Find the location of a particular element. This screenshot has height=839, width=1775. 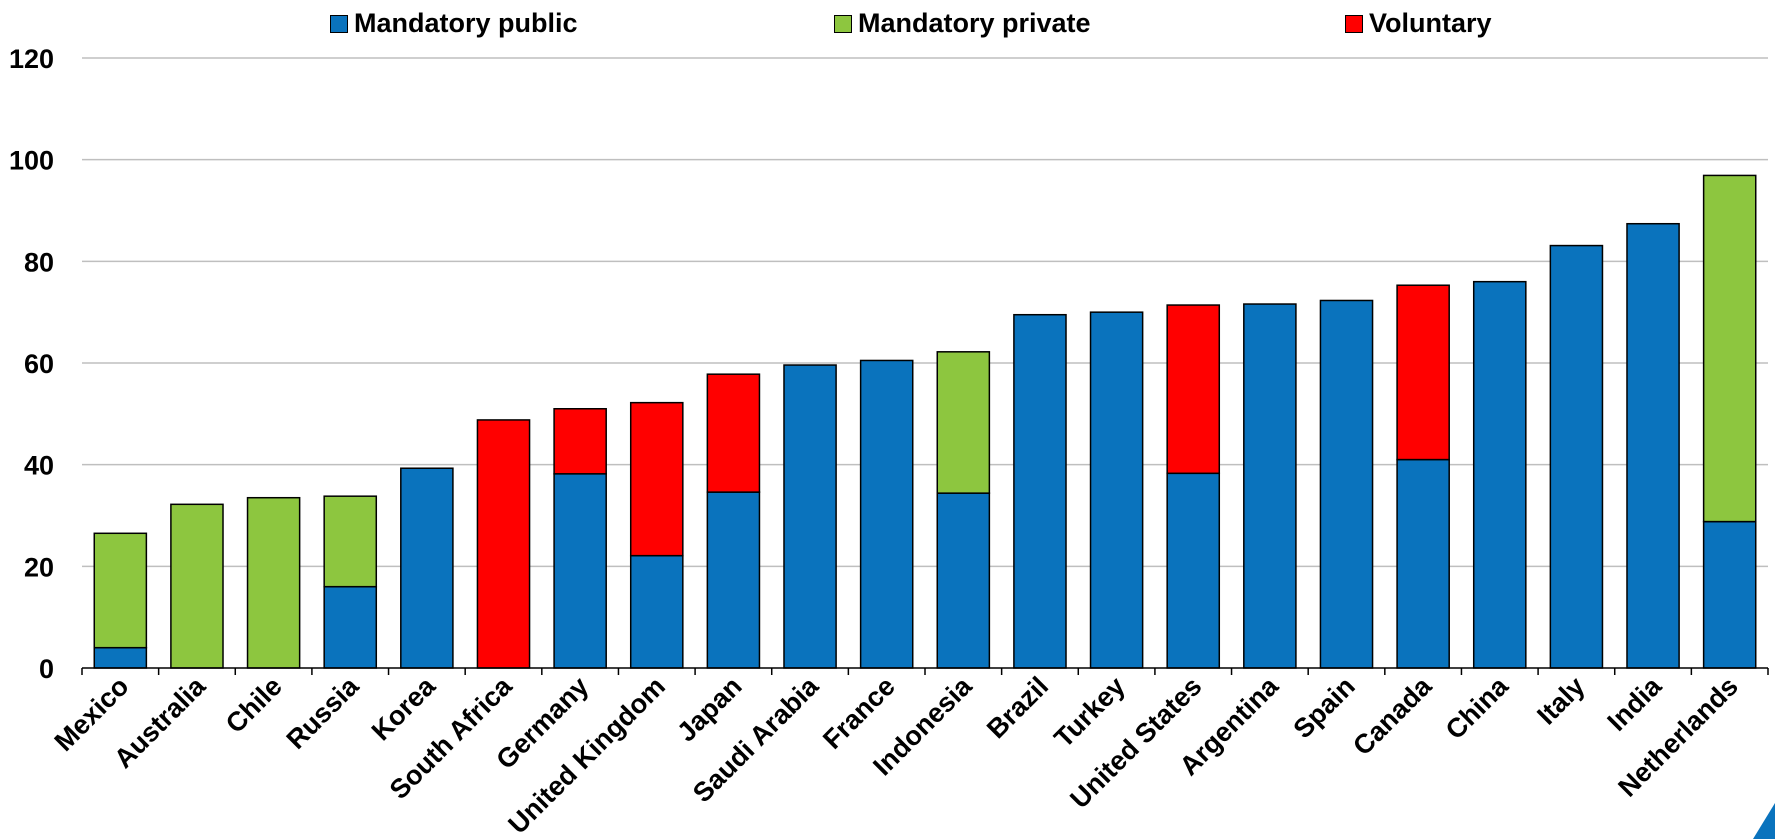

y-tick-label: 0 is located at coordinates (46, 669).